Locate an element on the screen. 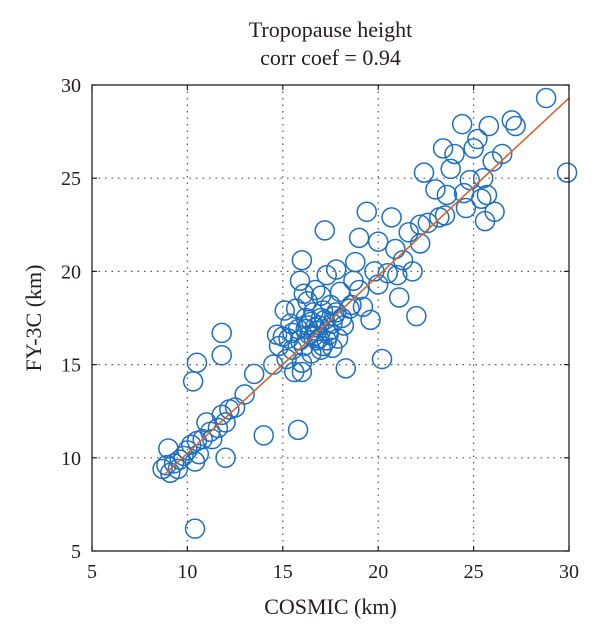 Image resolution: width=600 pixels, height=641 pixels. x-tick-label: 5 is located at coordinates (92, 572).